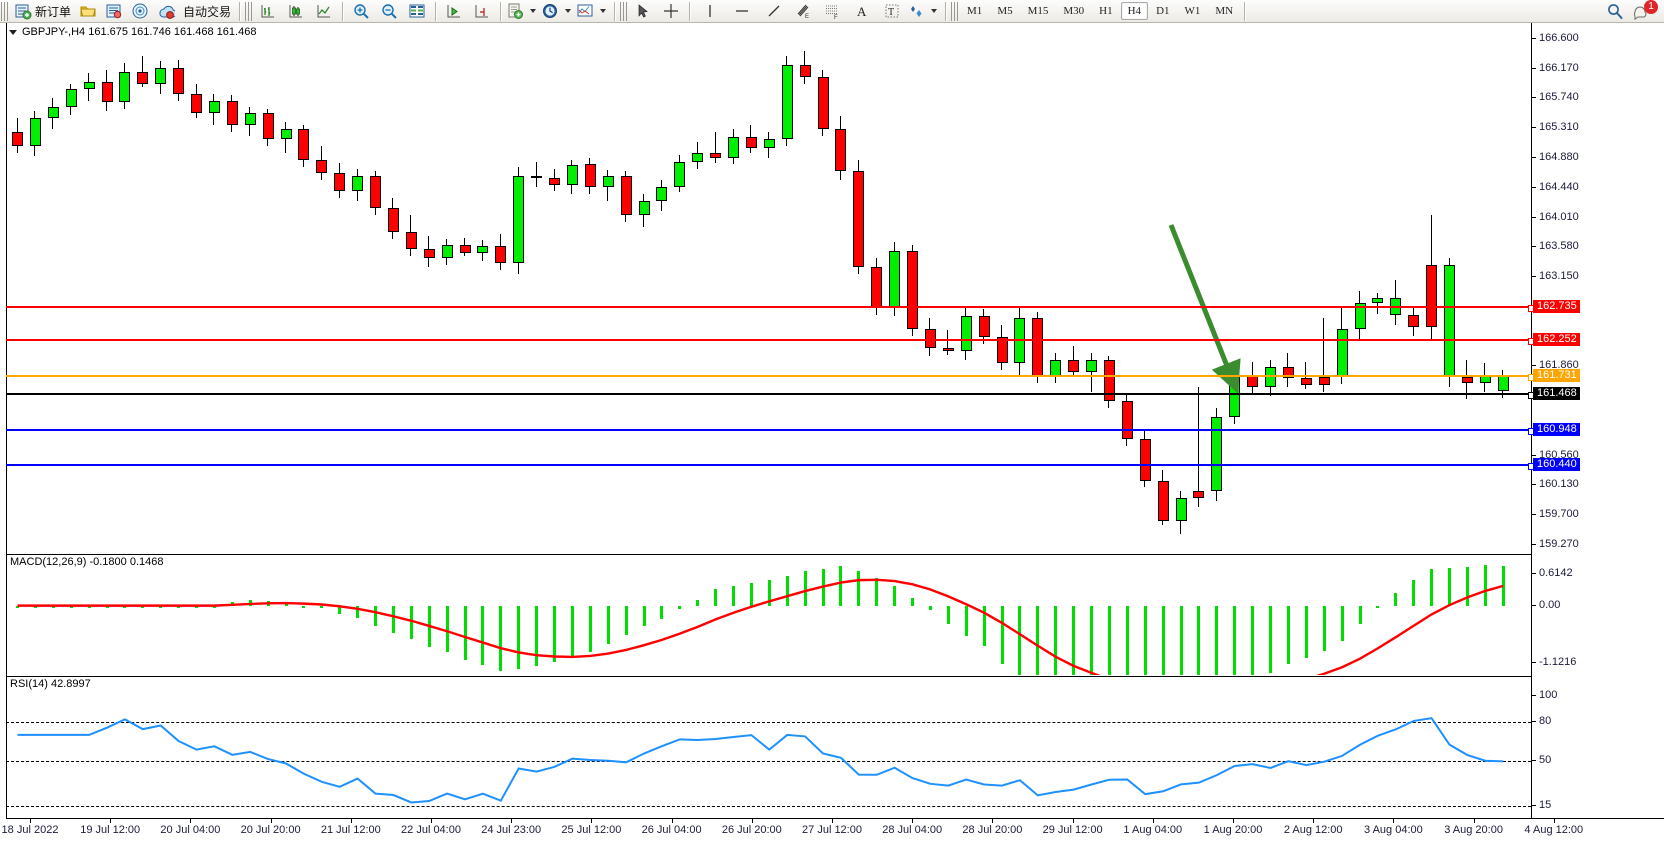  What do you see at coordinates (268, 11) in the screenshot?
I see `bar-chart-icon` at bounding box center [268, 11].